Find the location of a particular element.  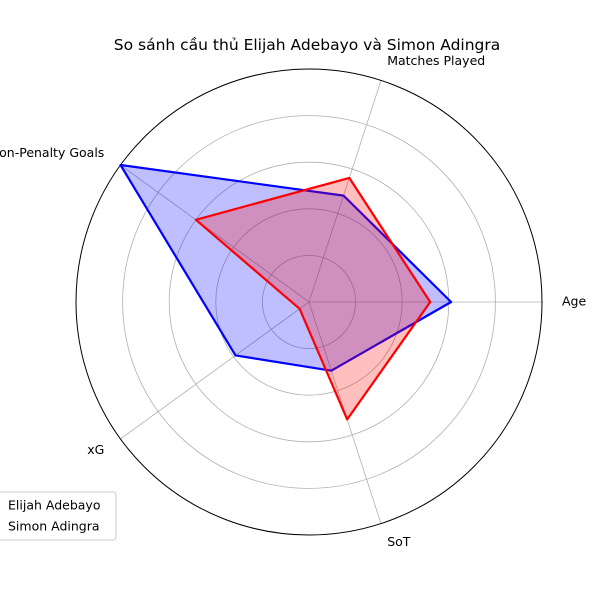

axis-label-5: SoT is located at coordinates (399, 541).